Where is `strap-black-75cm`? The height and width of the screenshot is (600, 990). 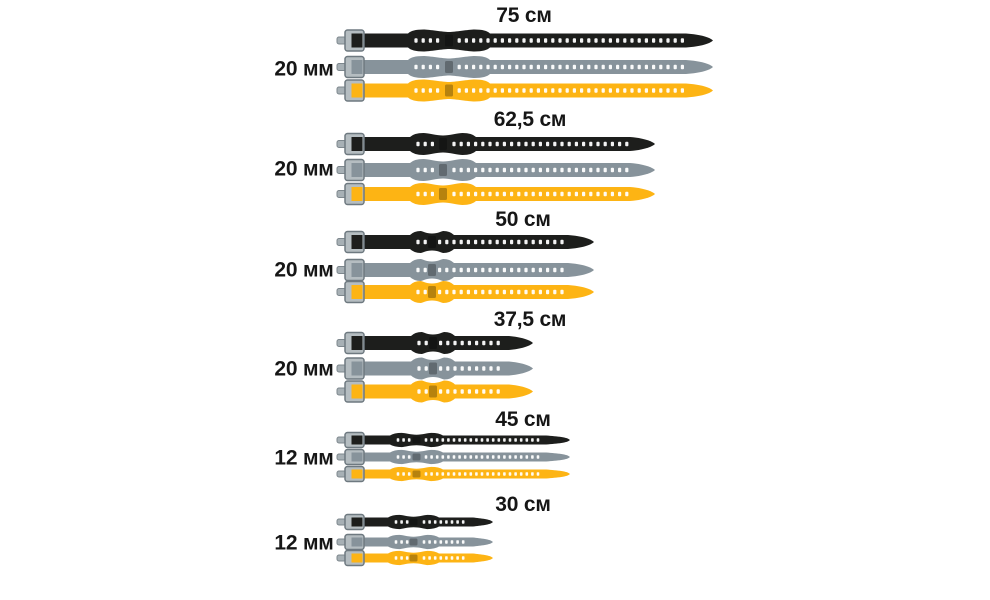
strap-black-75cm is located at coordinates (524, 40).